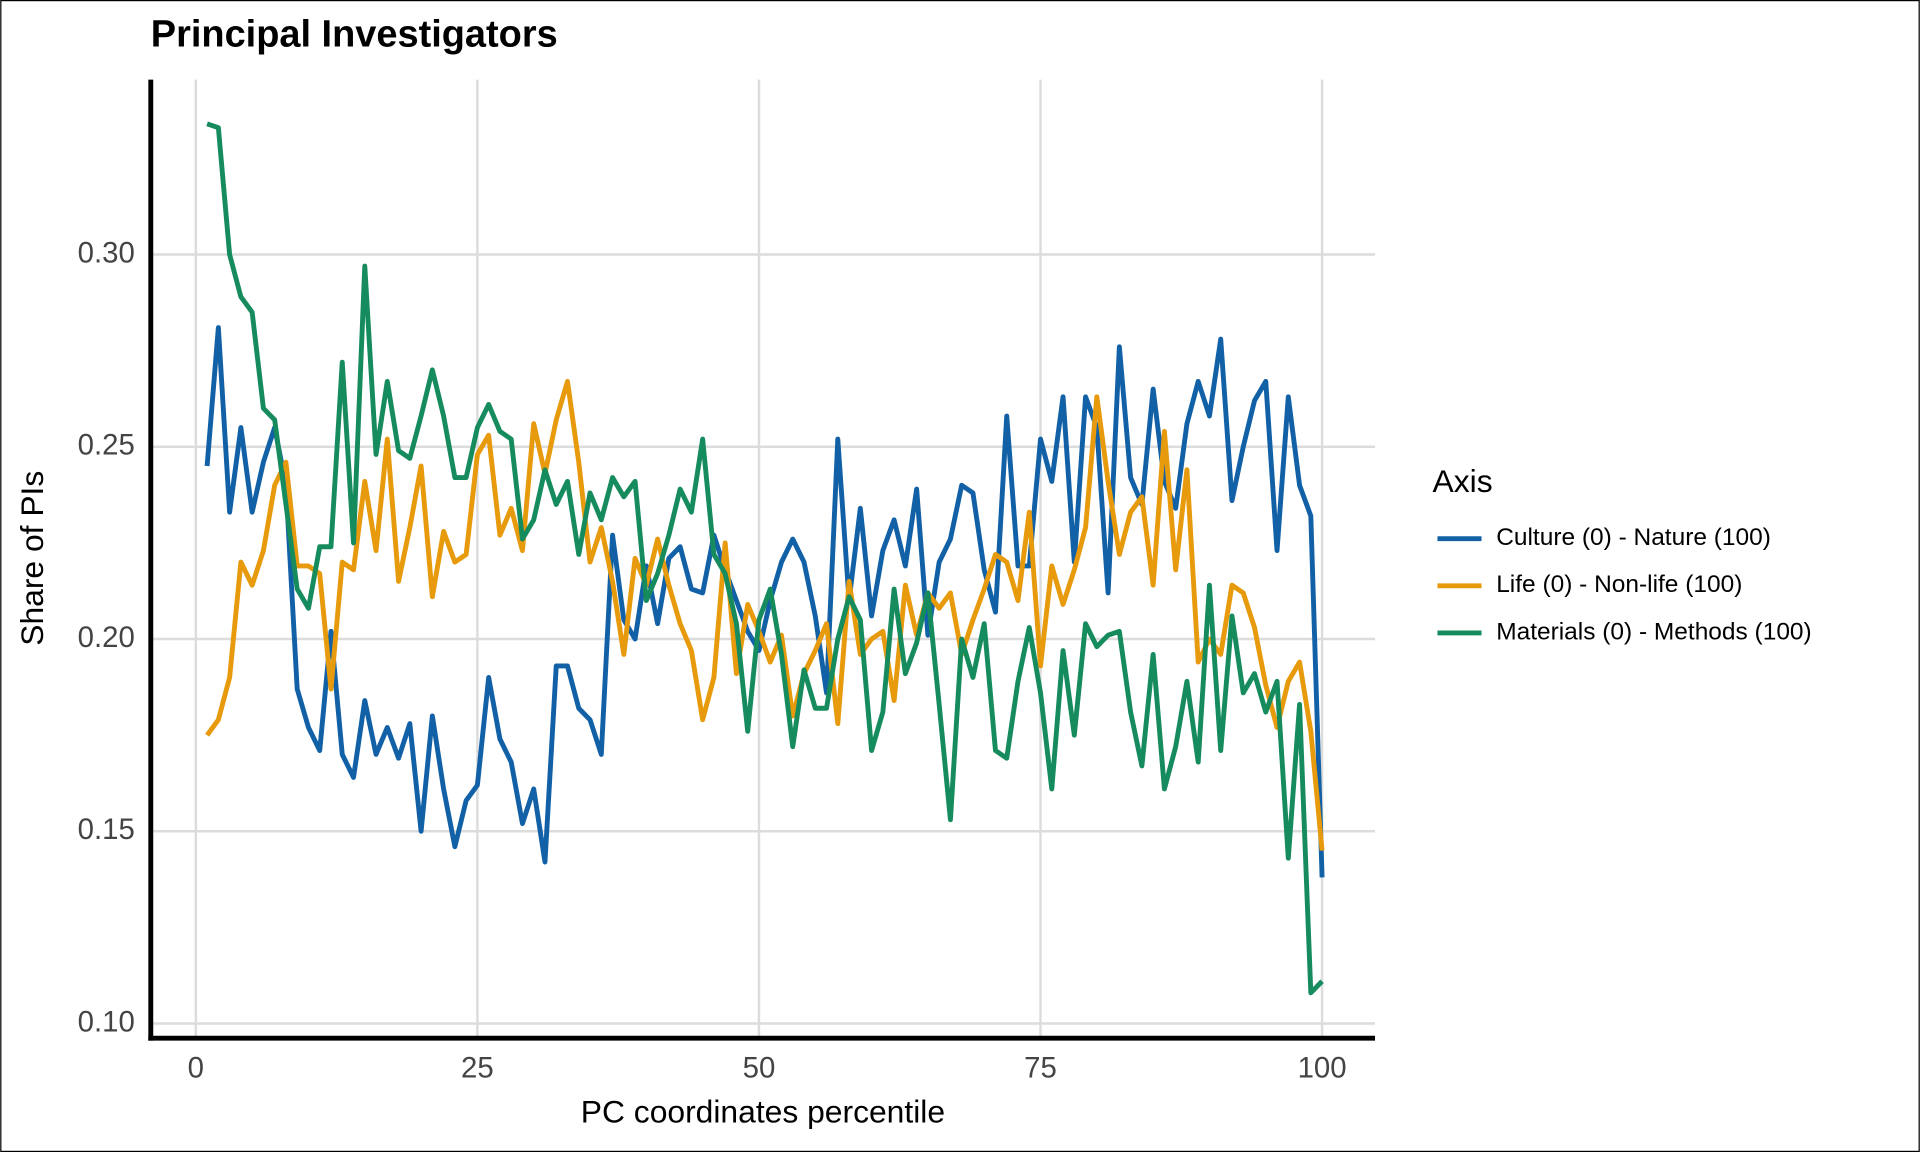  What do you see at coordinates (354, 35) in the screenshot?
I see `chart-title: Principal Investigators` at bounding box center [354, 35].